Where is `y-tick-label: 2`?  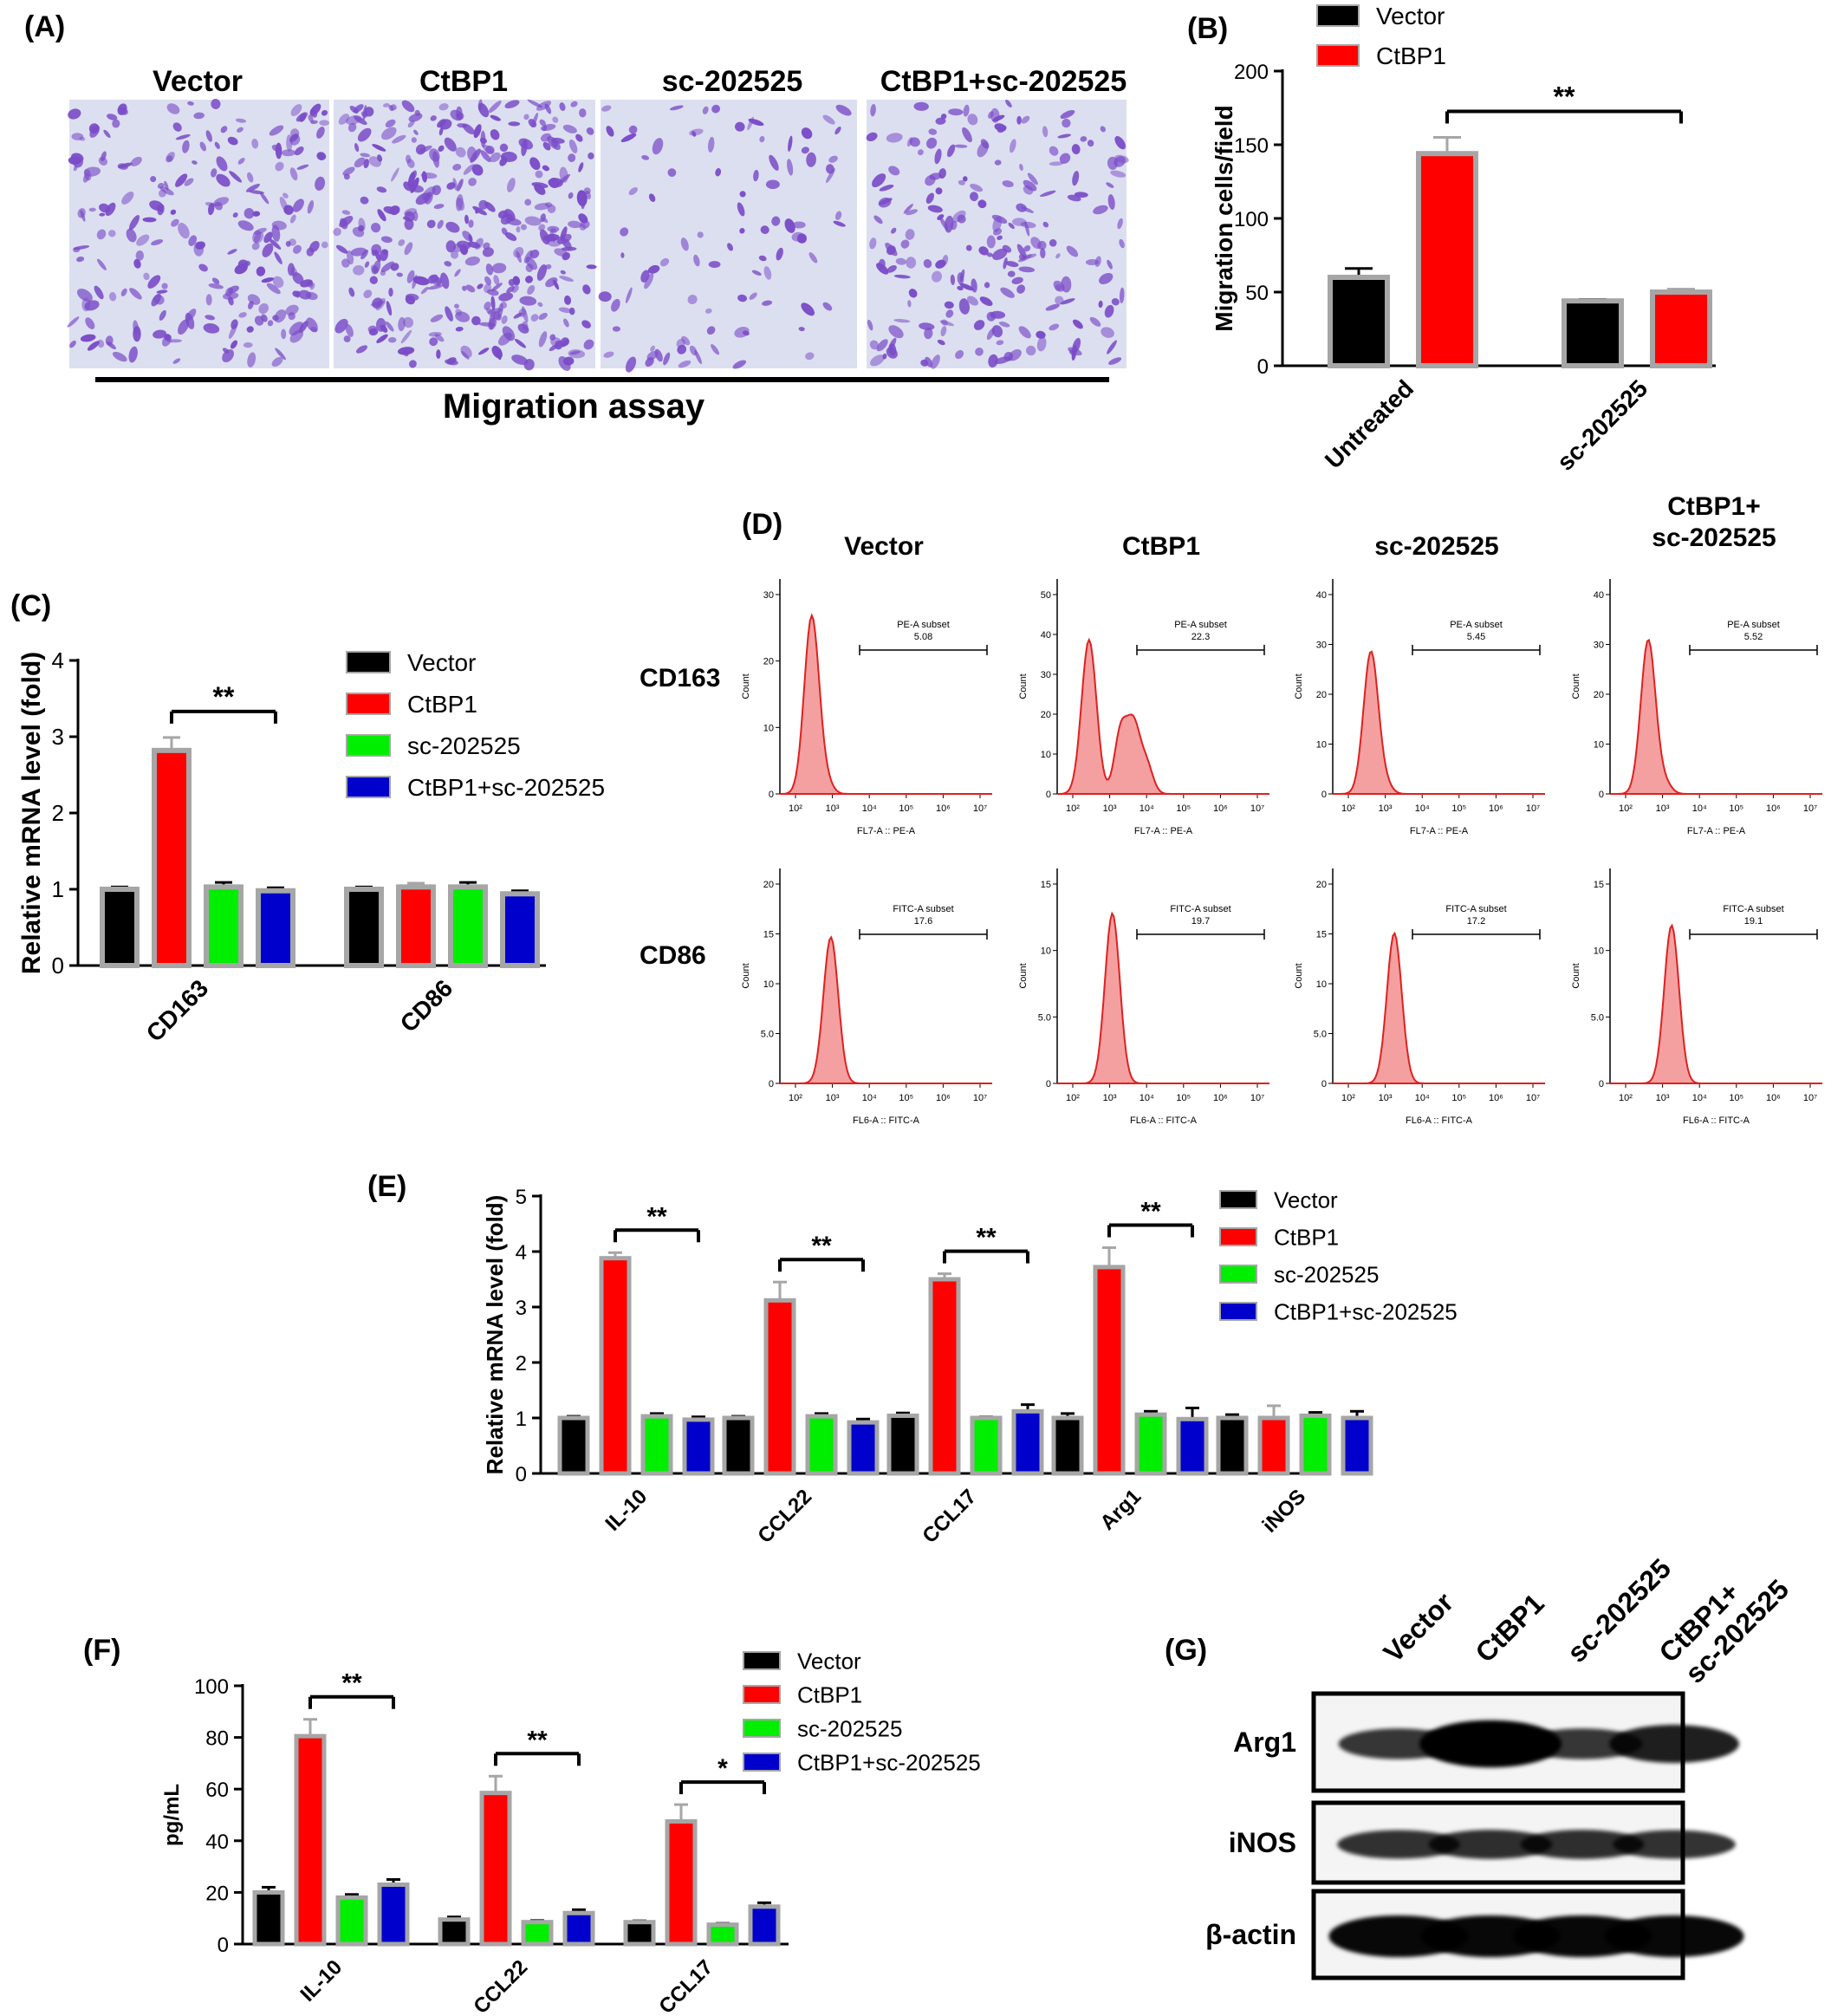
y-tick-label: 2 is located at coordinates (58, 813).